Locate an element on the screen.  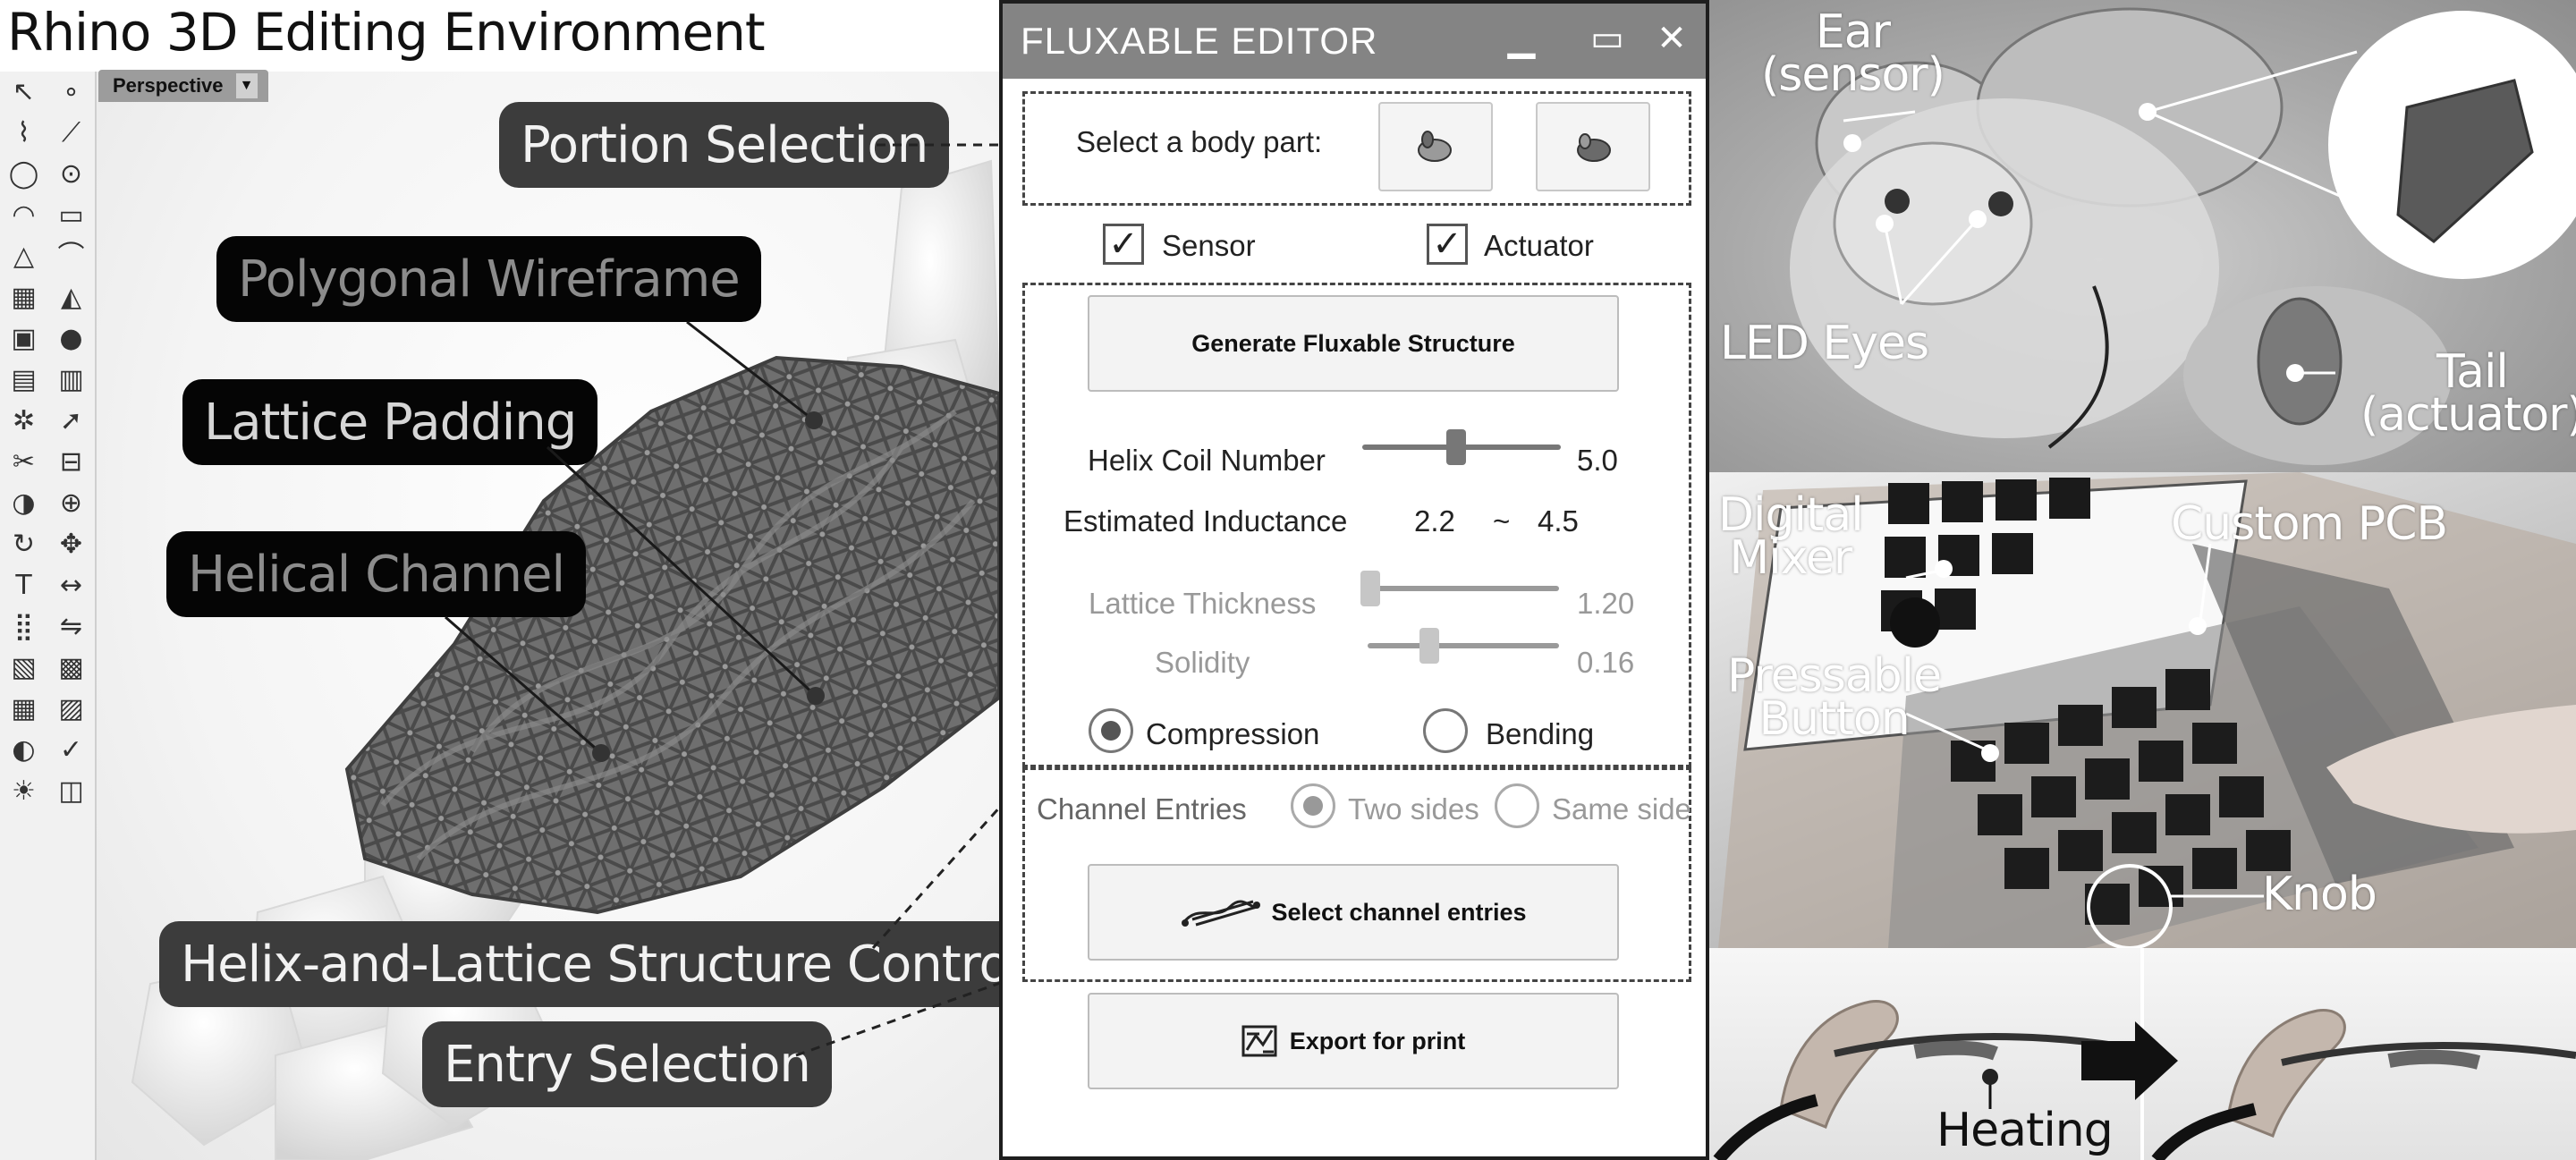
same-side-radio is located at coordinates (1517, 805).